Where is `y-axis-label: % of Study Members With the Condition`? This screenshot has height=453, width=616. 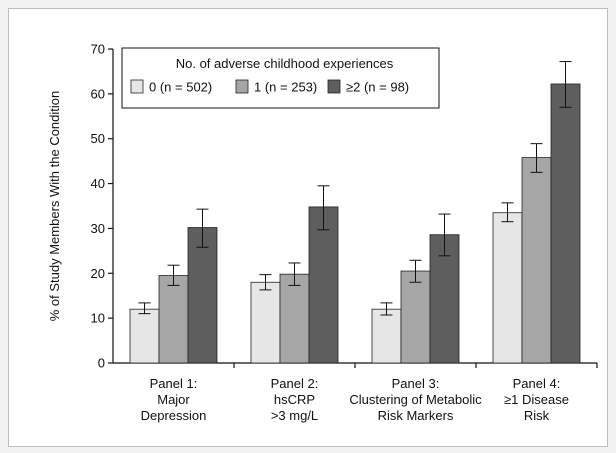
y-axis-label: % of Study Members With the Condition is located at coordinates (54, 206).